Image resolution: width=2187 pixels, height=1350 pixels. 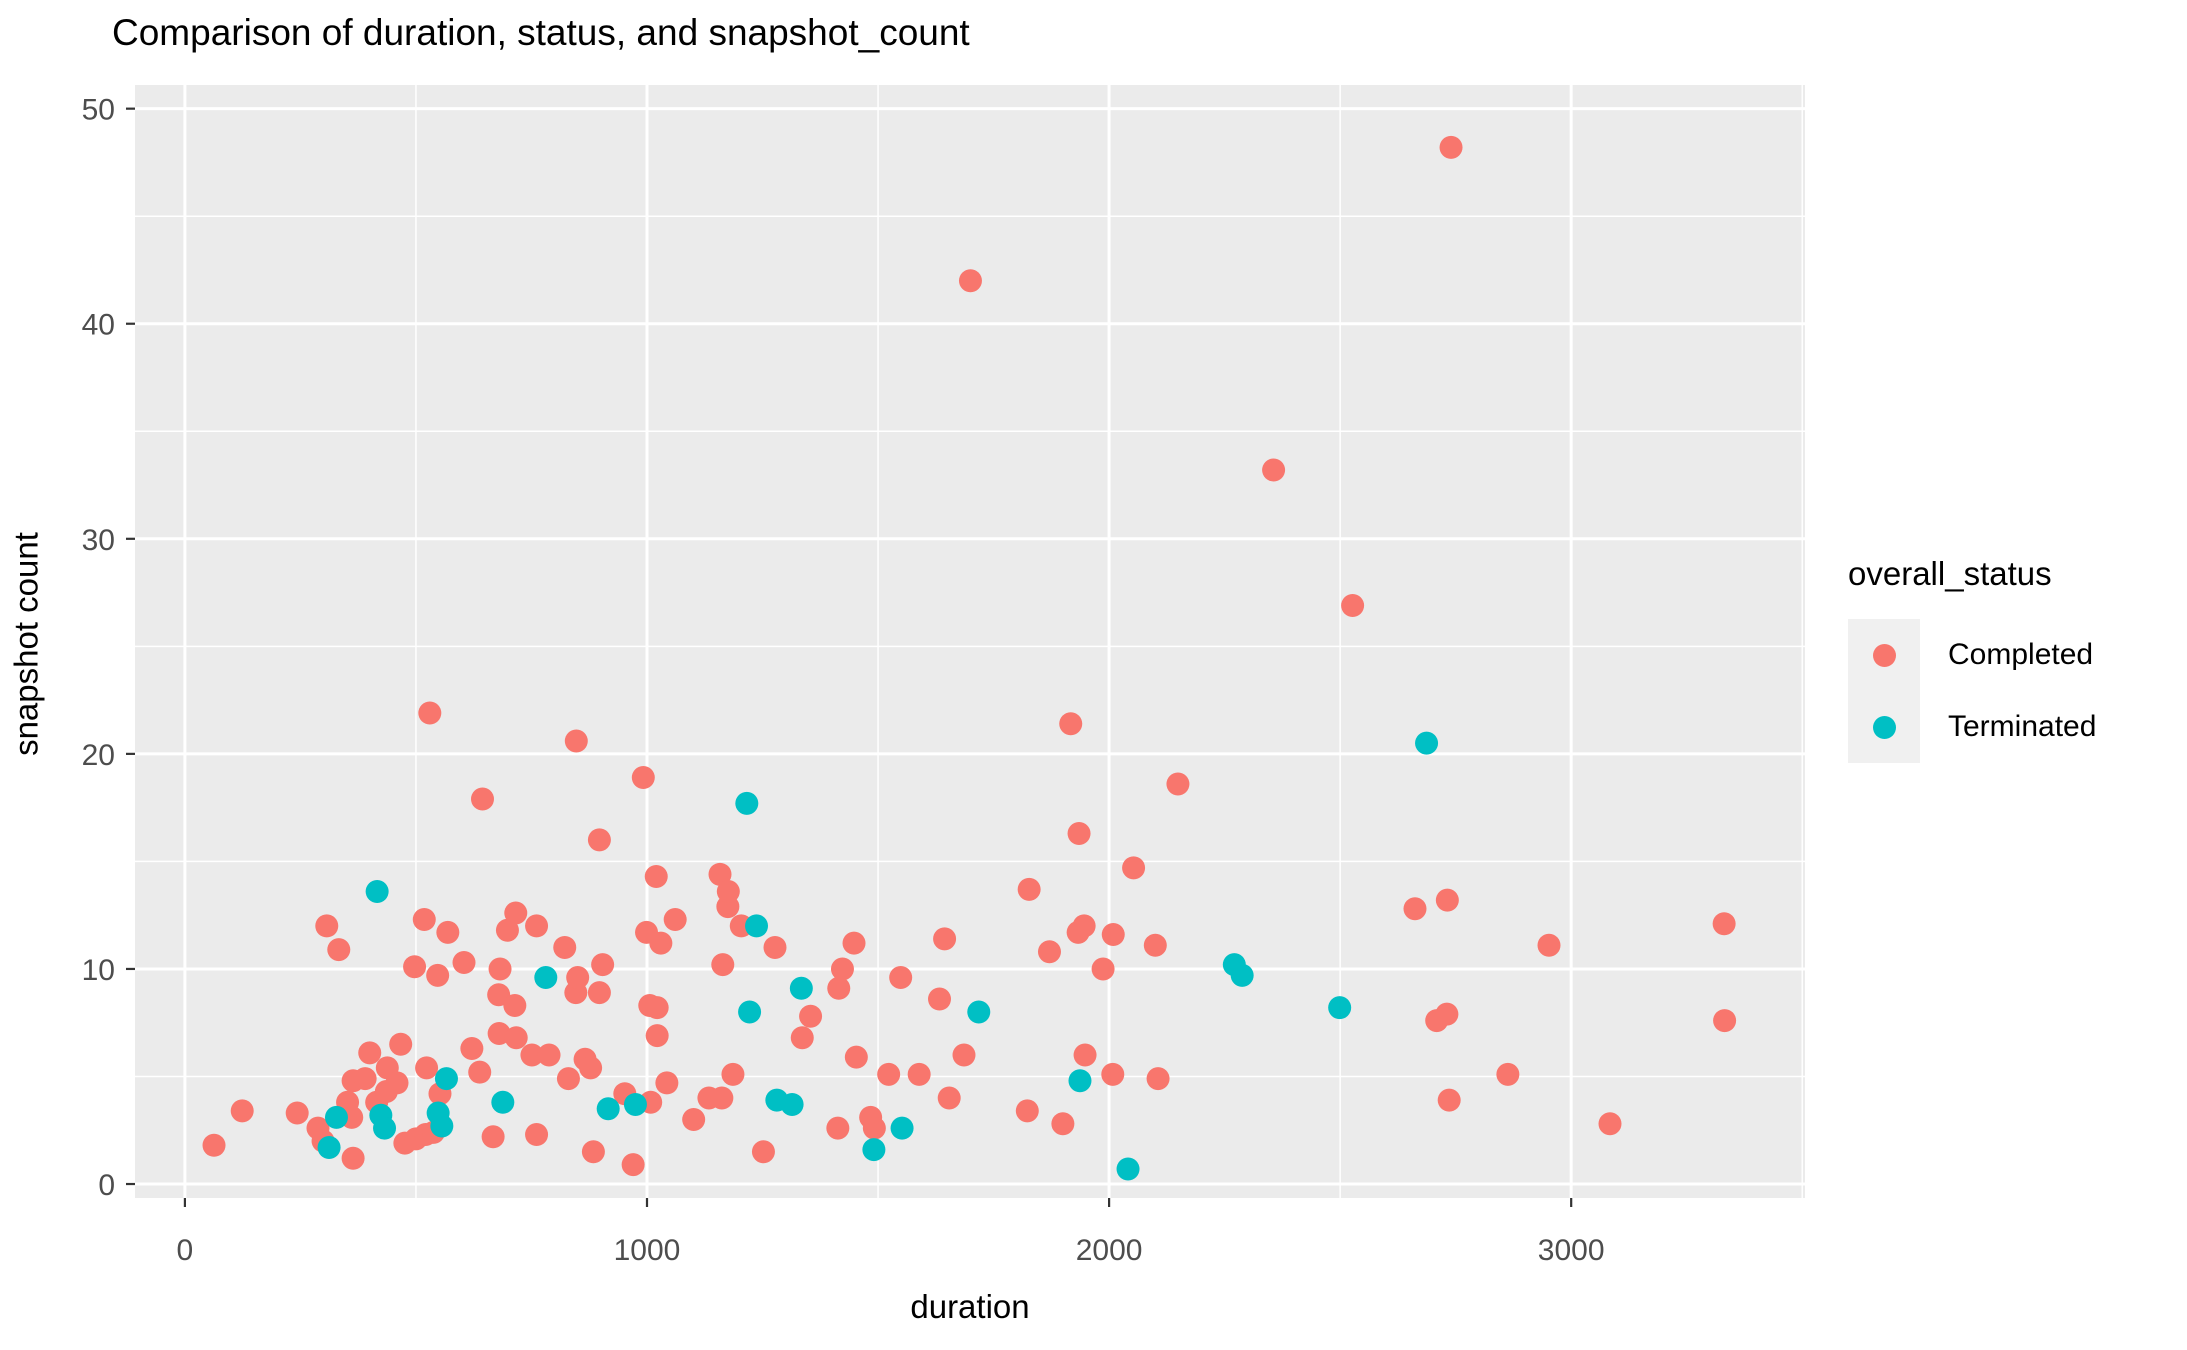 What do you see at coordinates (26, 644) in the screenshot?
I see `y-axis-label: snapshot count` at bounding box center [26, 644].